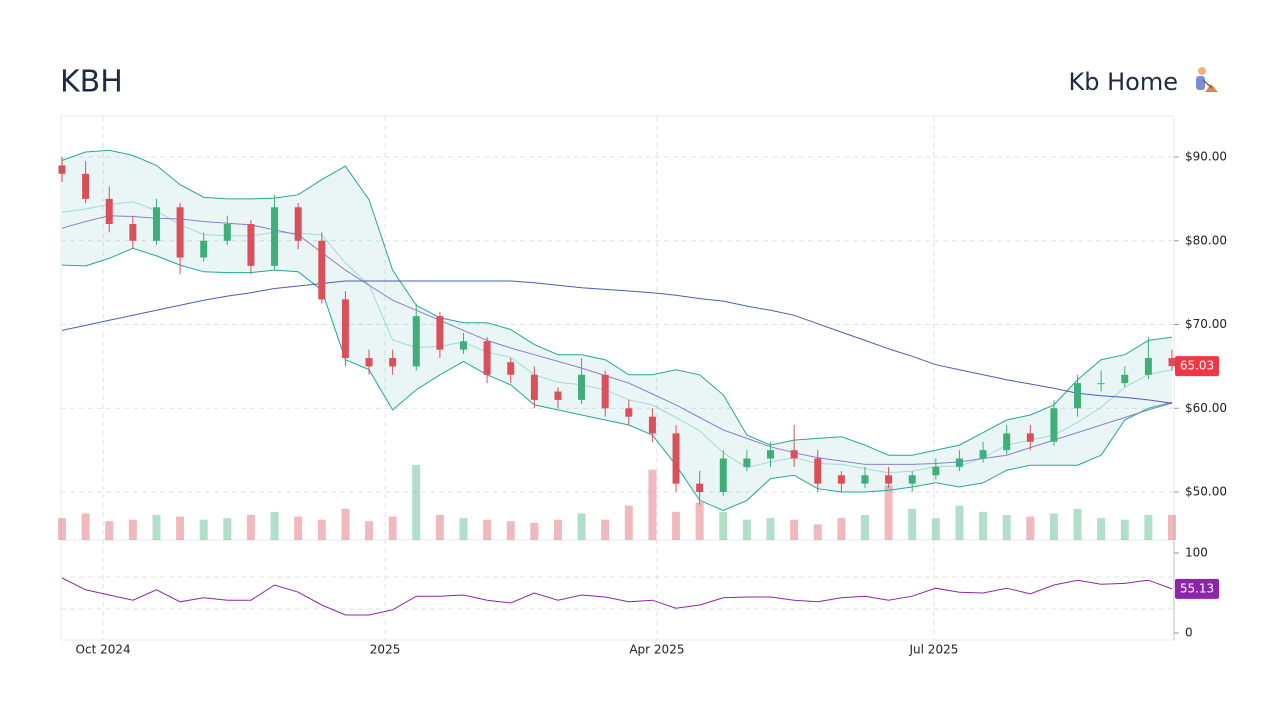 The image size is (1280, 724). Describe the element at coordinates (1206, 492) in the screenshot. I see `y-tick-label: $50.00` at that location.